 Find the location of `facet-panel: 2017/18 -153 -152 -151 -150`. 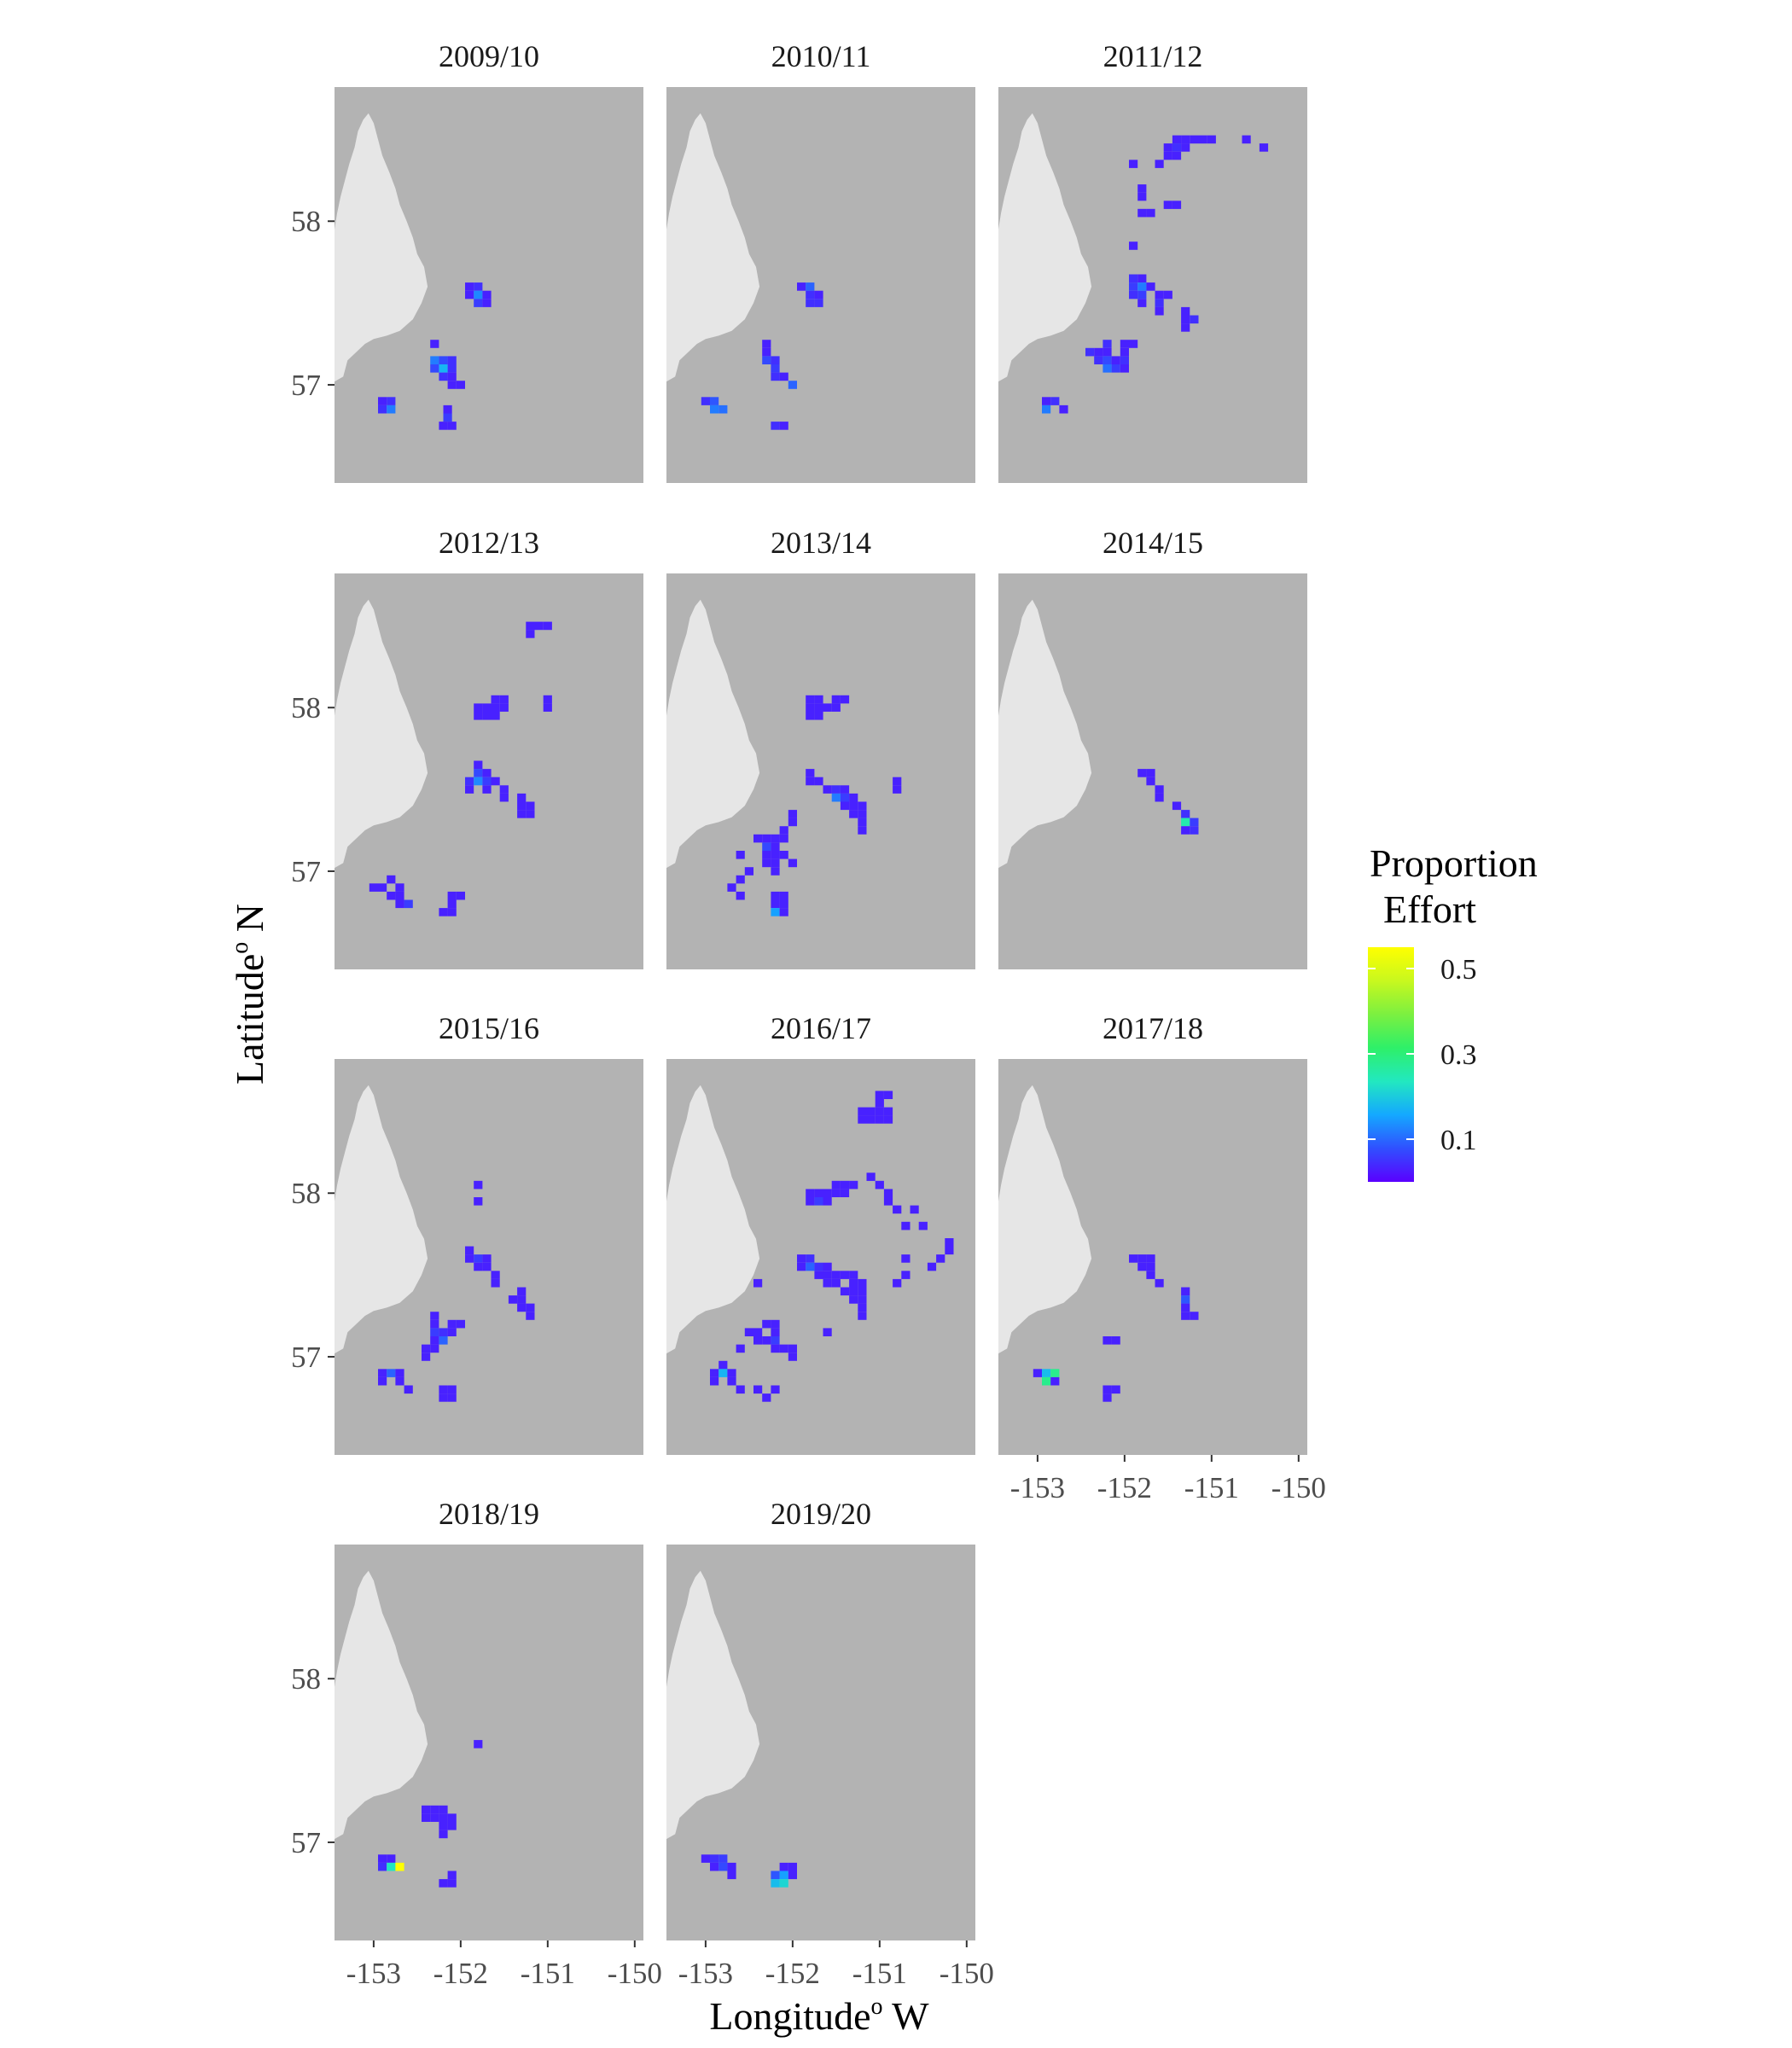

facet-panel: 2017/18 -153 -152 -151 -150 is located at coordinates (1162, 1257).